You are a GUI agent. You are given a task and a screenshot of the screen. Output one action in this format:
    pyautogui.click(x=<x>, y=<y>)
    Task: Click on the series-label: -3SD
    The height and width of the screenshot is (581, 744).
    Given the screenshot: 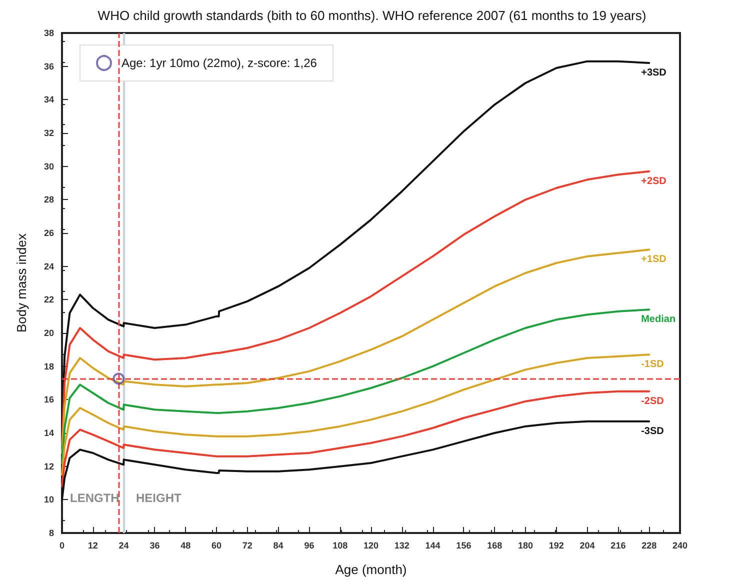 What is the action you would take?
    pyautogui.click(x=652, y=431)
    